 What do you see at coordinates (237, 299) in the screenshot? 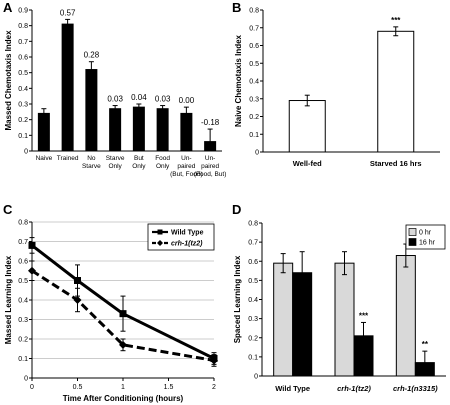
I see `y-axis-label: Spaced Learning Index` at bounding box center [237, 299].